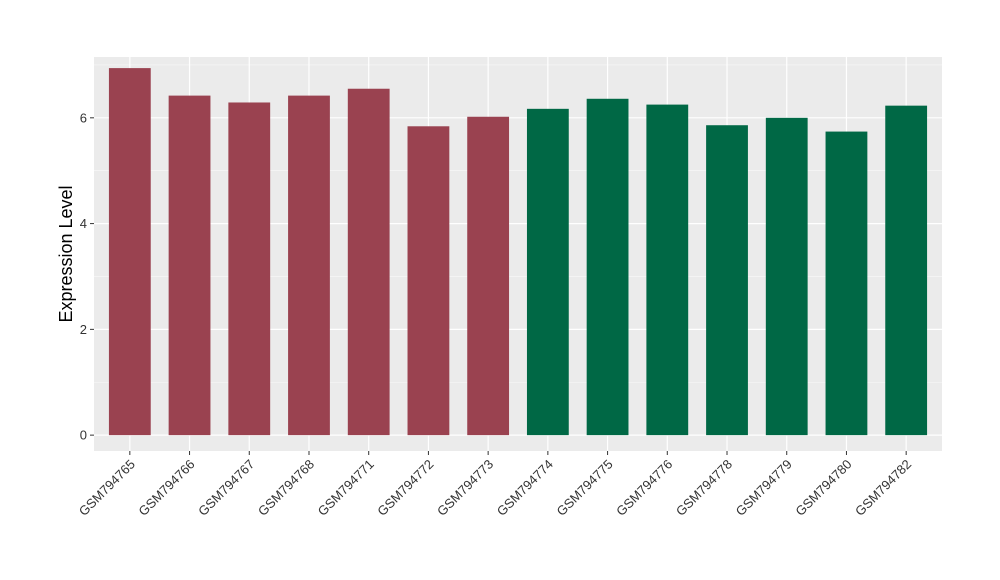 Image resolution: width=1000 pixels, height=580 pixels. I want to click on y-tick-label: 4, so click(83, 223).